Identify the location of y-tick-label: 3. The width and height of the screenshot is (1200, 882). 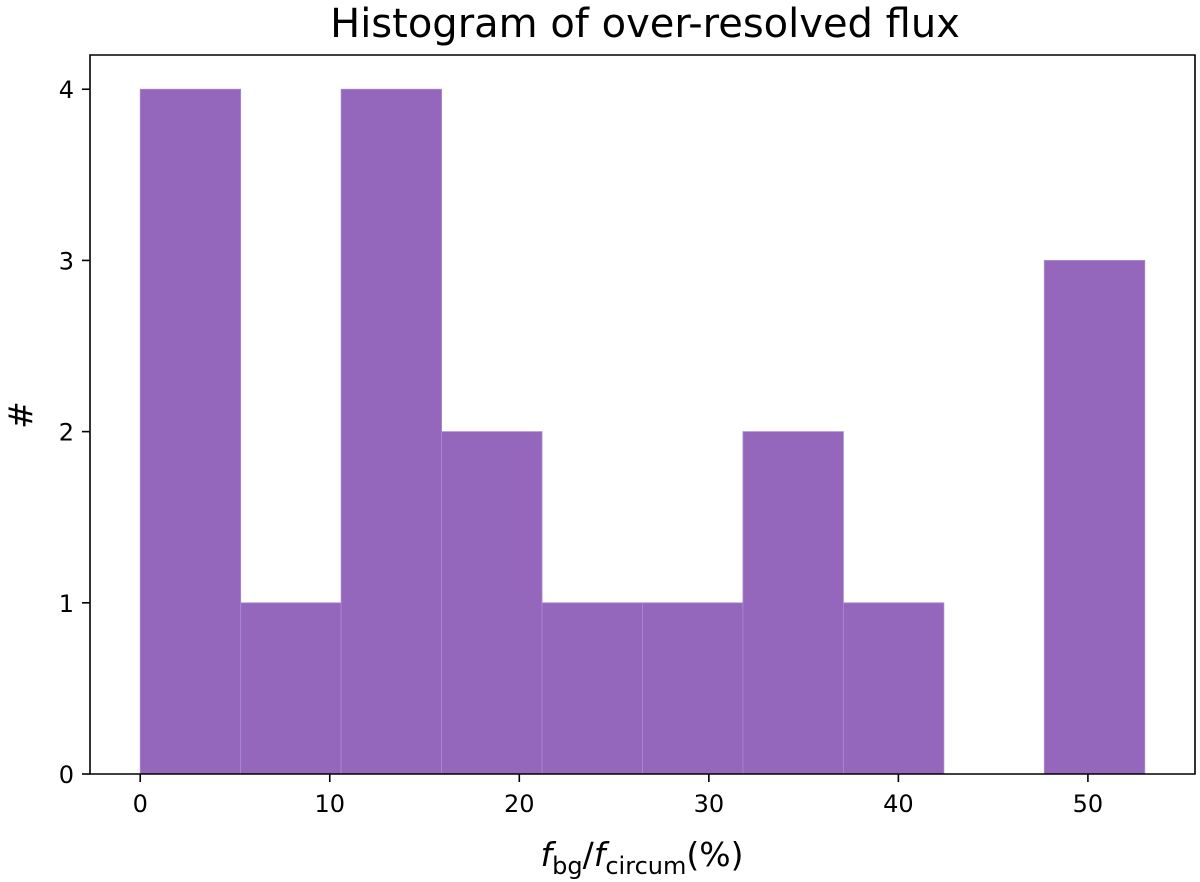
(66, 261).